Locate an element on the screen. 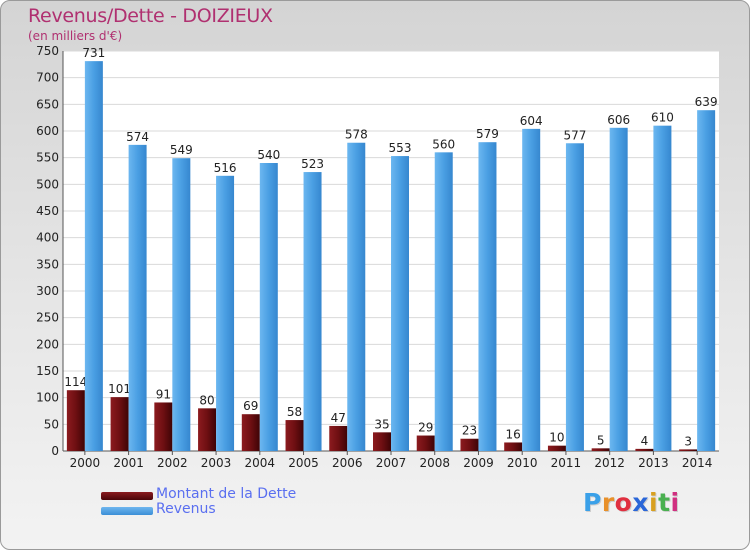 The width and height of the screenshot is (750, 550). data-label-dette: 5 is located at coordinates (601, 440).